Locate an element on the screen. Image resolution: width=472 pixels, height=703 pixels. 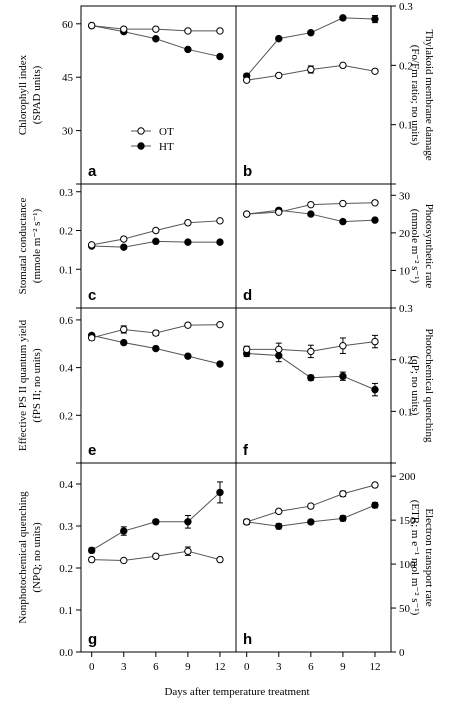
y-axis-title: Photochemical quenching(qP; no units) is located at coordinates (422, 386).